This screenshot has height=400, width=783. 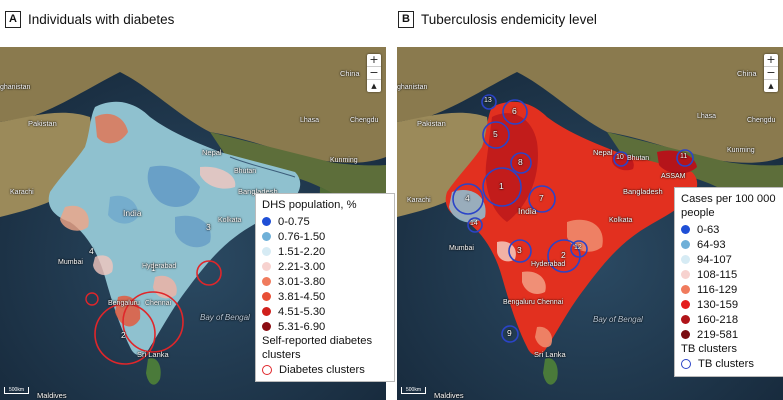 What do you see at coordinates (406, 19) in the screenshot?
I see `panel-b-letter: B` at bounding box center [406, 19].